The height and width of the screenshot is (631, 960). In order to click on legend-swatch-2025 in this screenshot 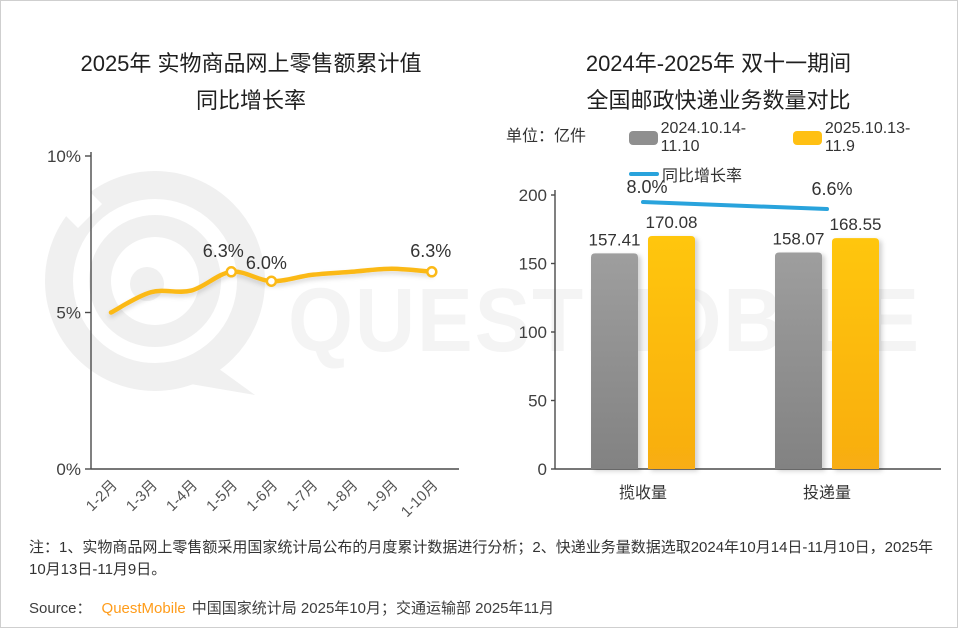, I will do `click(807, 138)`.